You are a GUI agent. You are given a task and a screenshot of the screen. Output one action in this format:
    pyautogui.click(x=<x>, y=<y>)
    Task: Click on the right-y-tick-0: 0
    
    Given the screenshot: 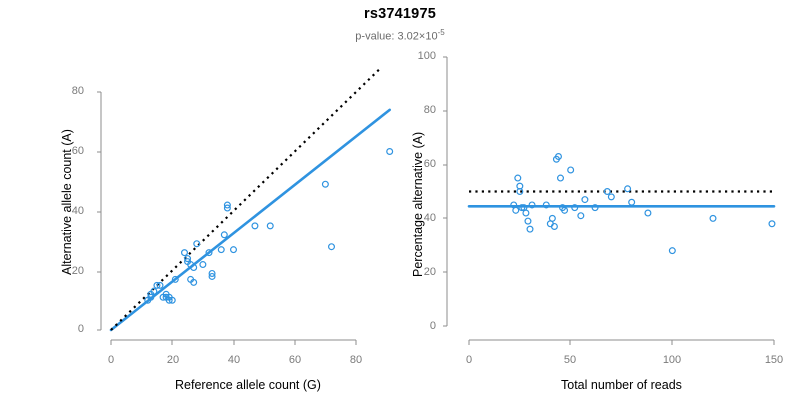 What is the action you would take?
    pyautogui.click(x=432, y=326)
    